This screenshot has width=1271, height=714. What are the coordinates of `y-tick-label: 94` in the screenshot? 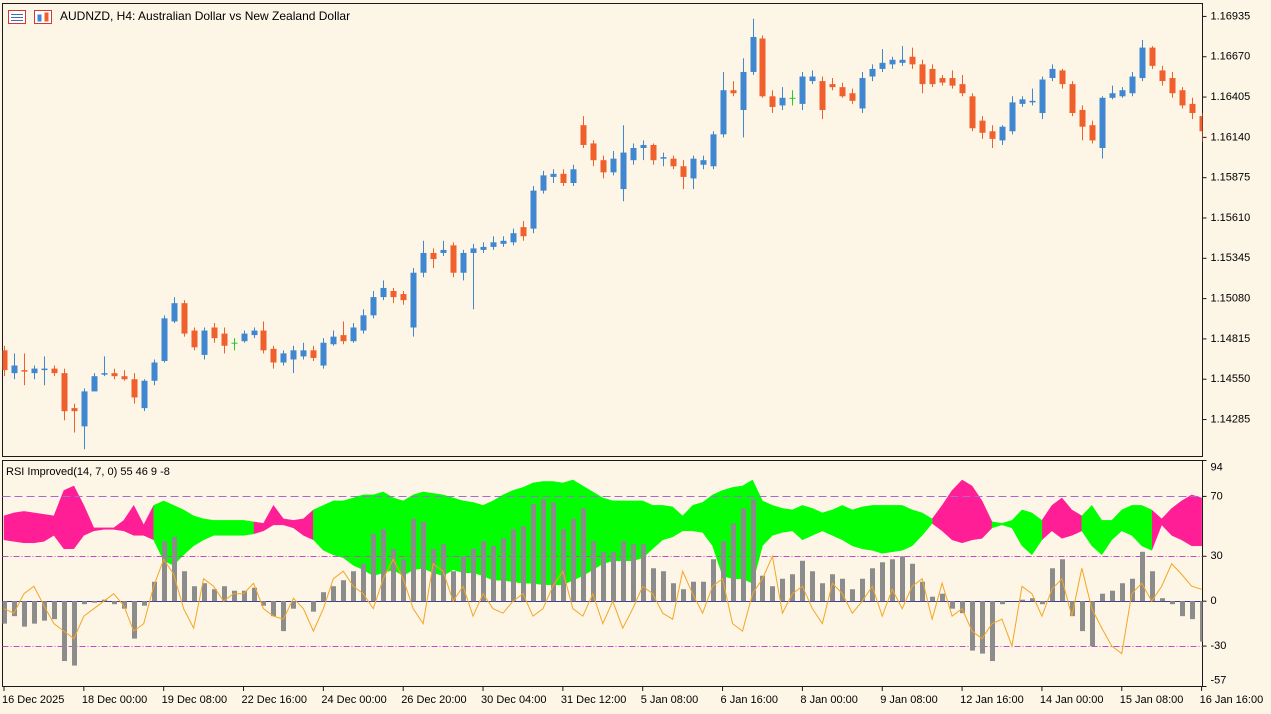 It's located at (1217, 467).